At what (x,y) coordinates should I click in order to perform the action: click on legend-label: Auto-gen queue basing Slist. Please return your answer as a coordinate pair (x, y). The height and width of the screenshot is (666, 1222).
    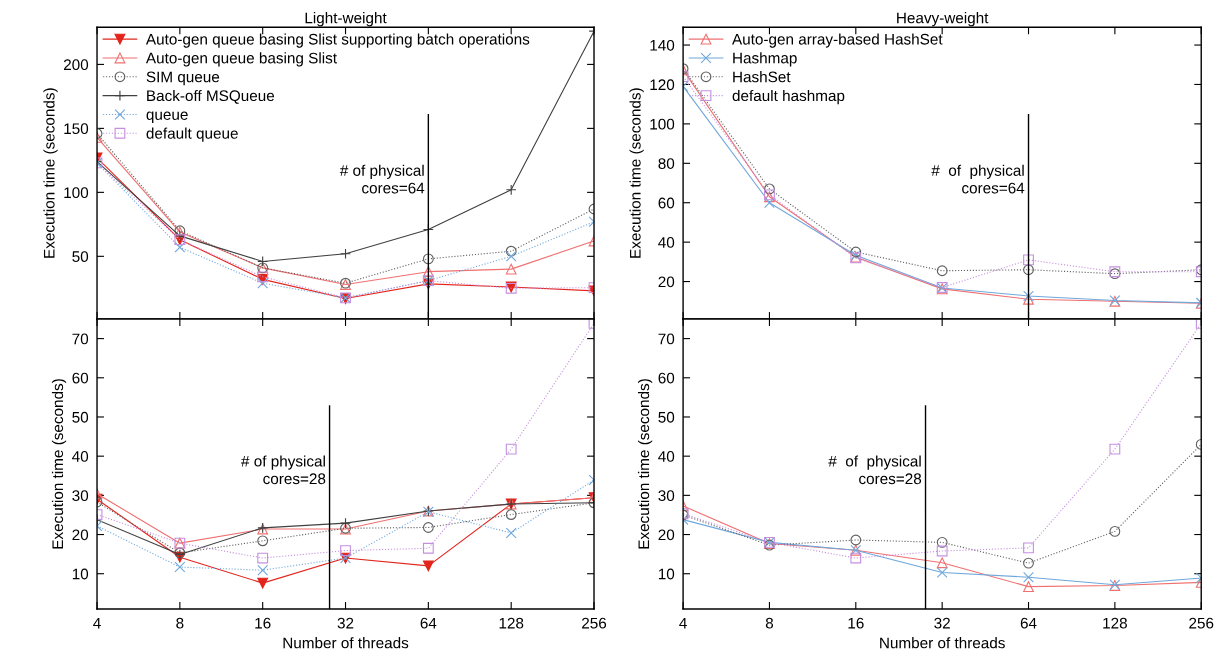
    Looking at the image, I should click on (241, 59).